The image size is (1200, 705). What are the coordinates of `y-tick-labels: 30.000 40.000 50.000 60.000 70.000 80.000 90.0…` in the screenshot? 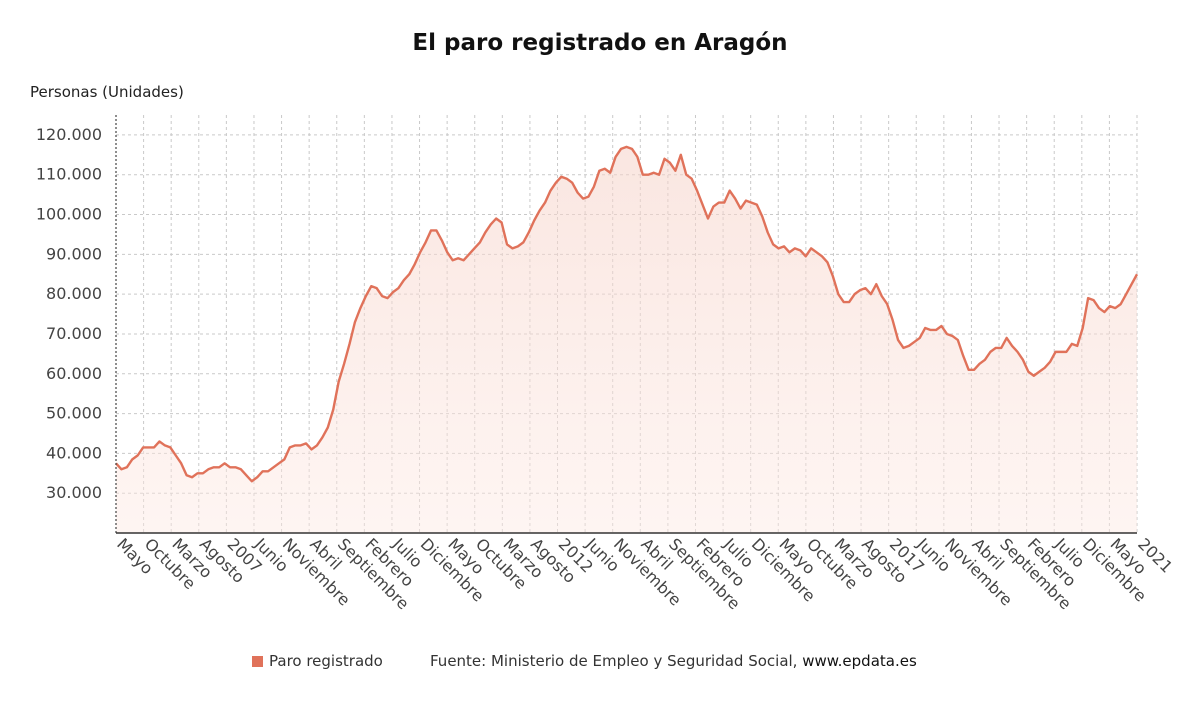 It's located at (69, 313).